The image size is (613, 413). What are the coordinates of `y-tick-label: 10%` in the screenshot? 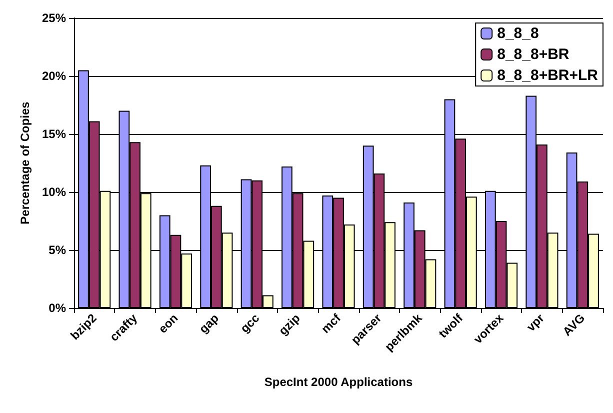 It's located at (54, 192).